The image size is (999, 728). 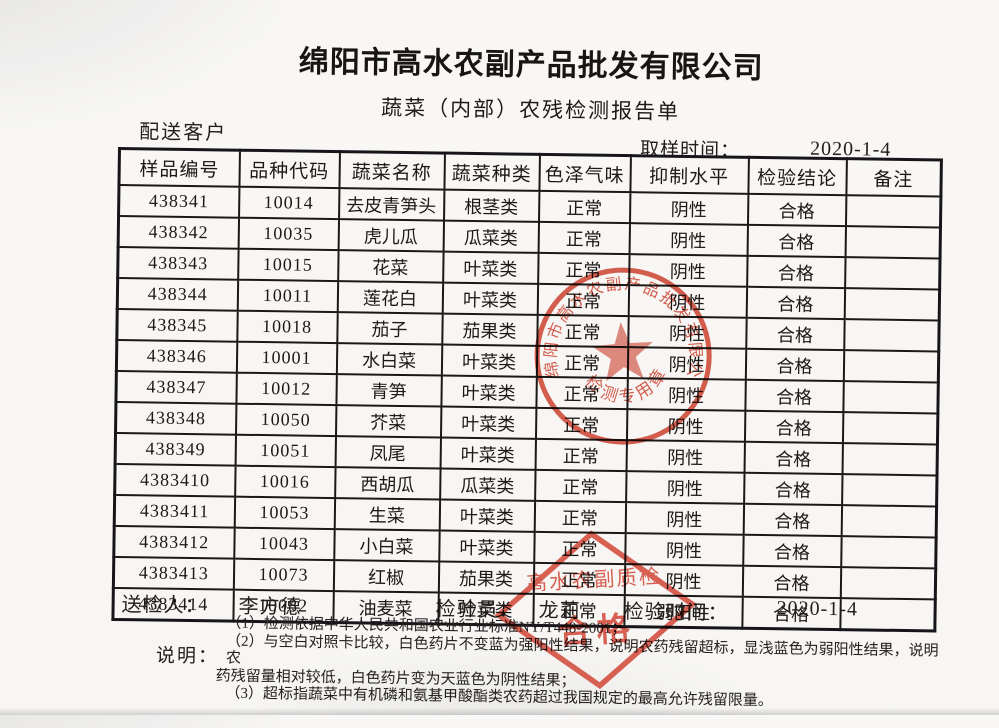 I want to click on table-cell: 438348, so click(x=175, y=418).